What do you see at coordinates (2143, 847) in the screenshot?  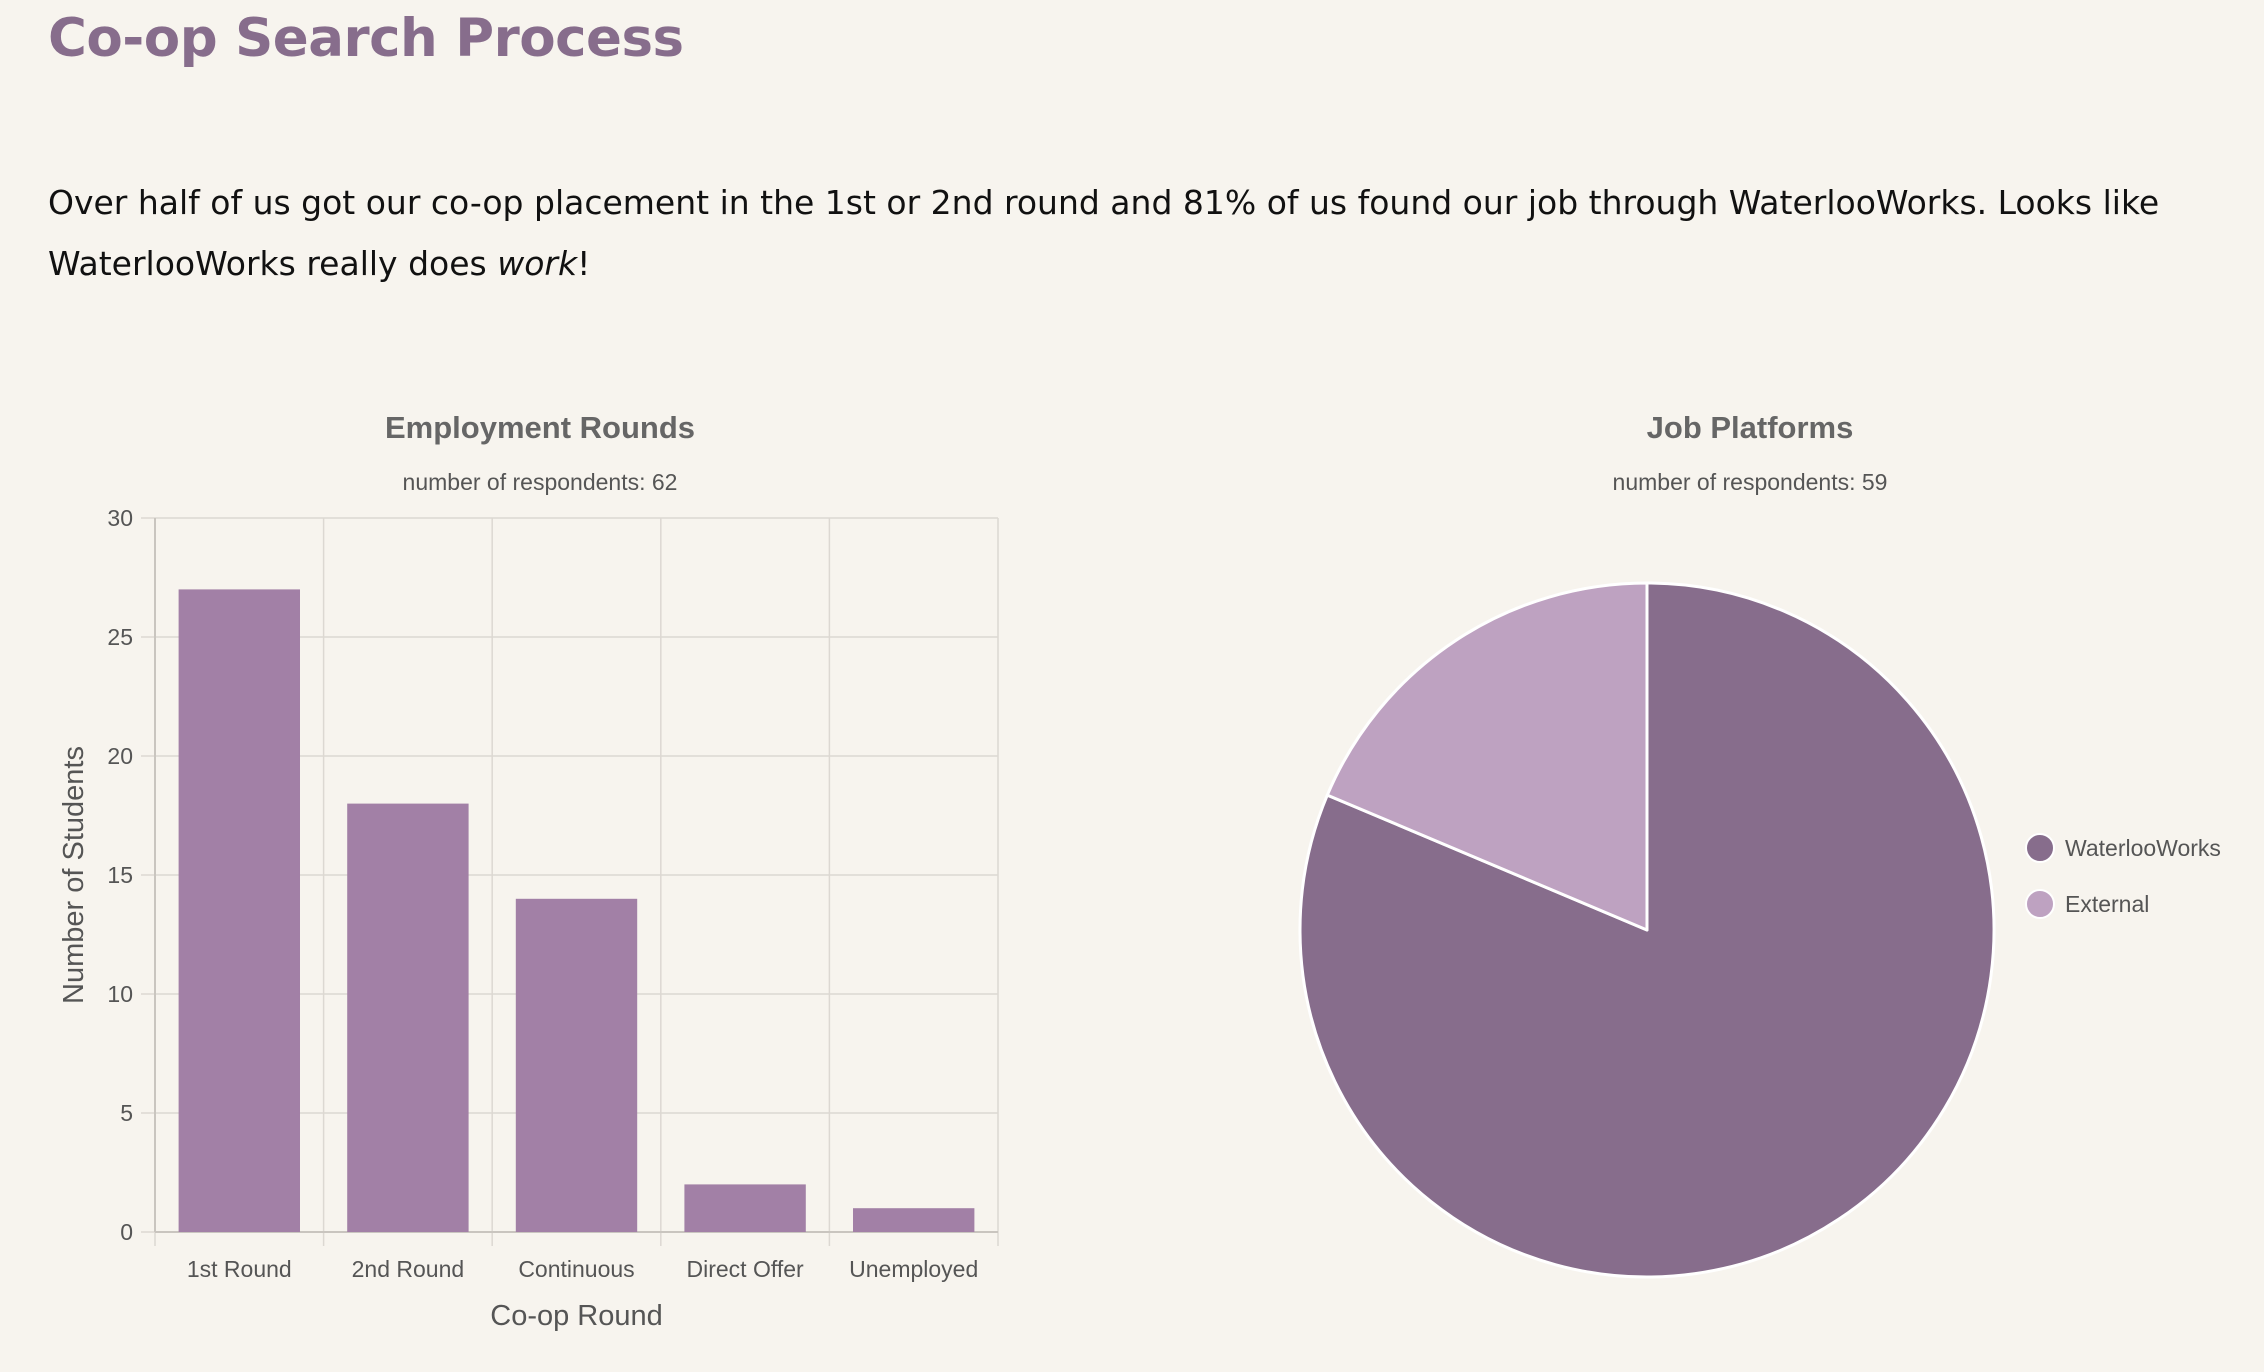 I see `legend-label: WaterlooWorks` at bounding box center [2143, 847].